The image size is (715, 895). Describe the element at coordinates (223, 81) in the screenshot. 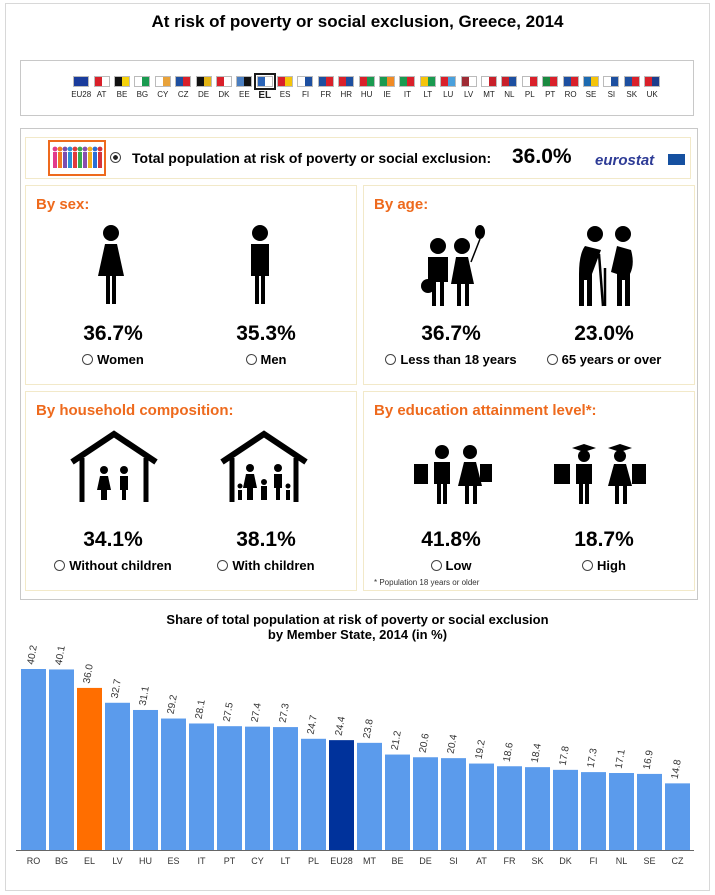

I see `flag-dk-icon` at that location.